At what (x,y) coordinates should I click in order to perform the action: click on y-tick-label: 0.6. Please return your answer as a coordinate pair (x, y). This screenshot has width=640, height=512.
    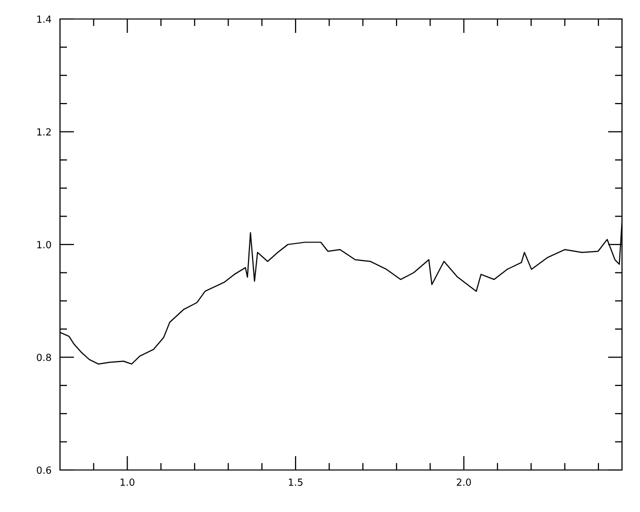
    Looking at the image, I should click on (44, 470).